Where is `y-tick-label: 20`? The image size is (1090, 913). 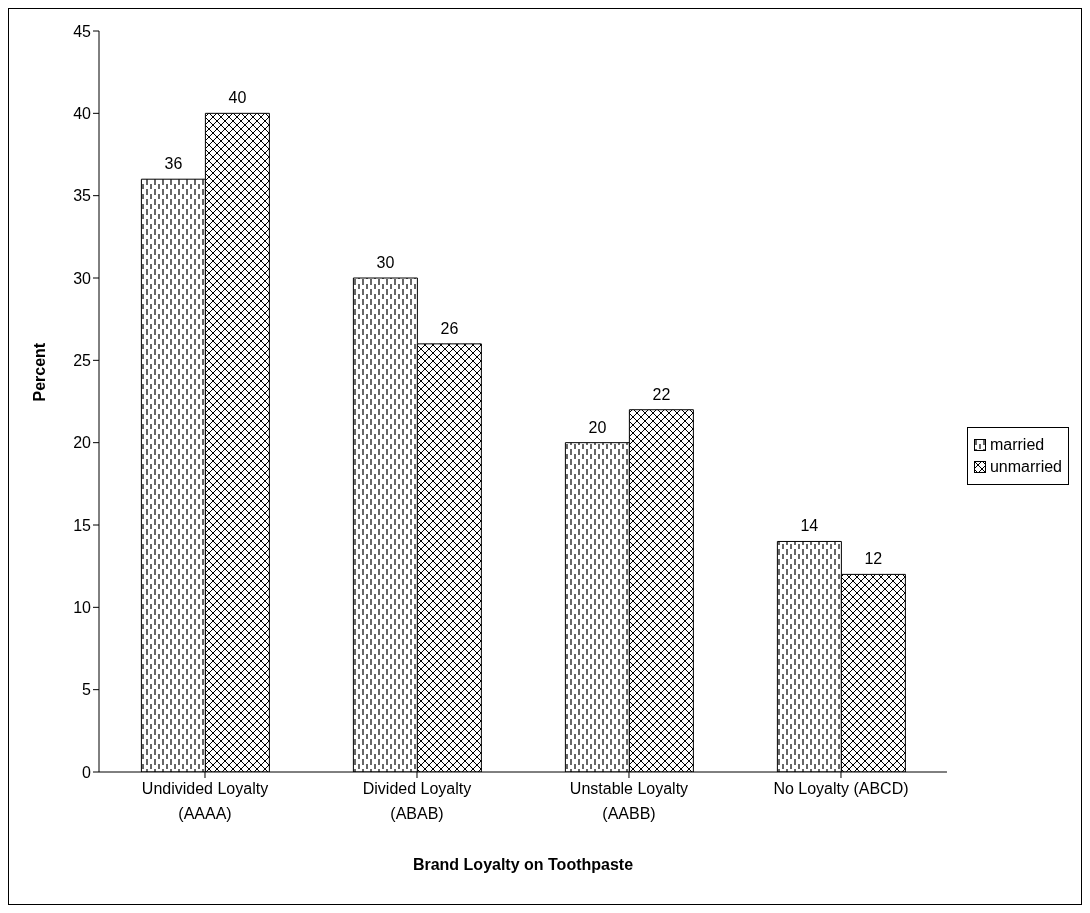 y-tick-label: 20 is located at coordinates (82, 443).